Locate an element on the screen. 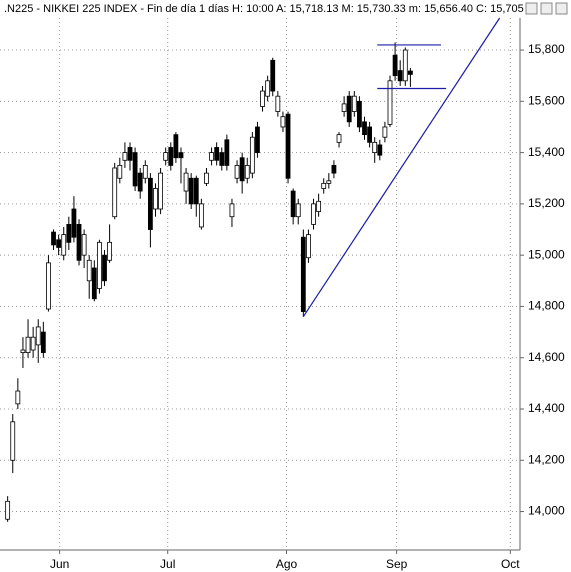  window-buttons is located at coordinates (546, 8).